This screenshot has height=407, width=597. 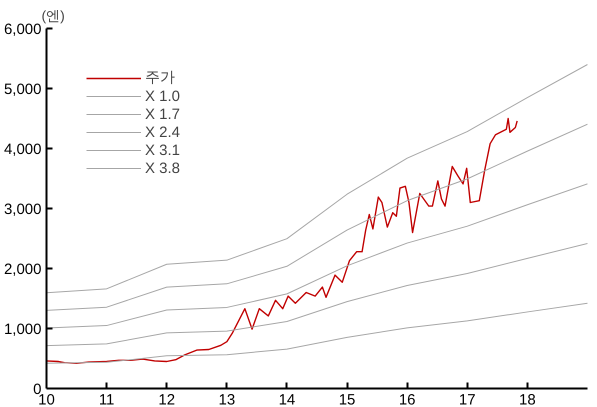 I want to click on x-tick-label: 14, so click(x=287, y=399).